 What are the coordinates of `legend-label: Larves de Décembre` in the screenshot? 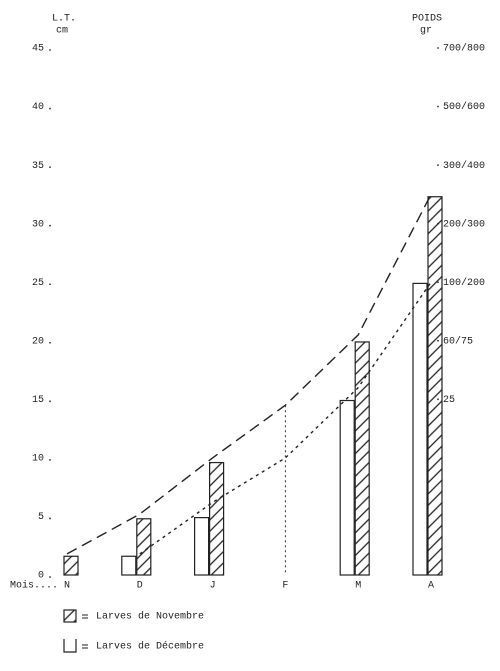 It's located at (150, 647).